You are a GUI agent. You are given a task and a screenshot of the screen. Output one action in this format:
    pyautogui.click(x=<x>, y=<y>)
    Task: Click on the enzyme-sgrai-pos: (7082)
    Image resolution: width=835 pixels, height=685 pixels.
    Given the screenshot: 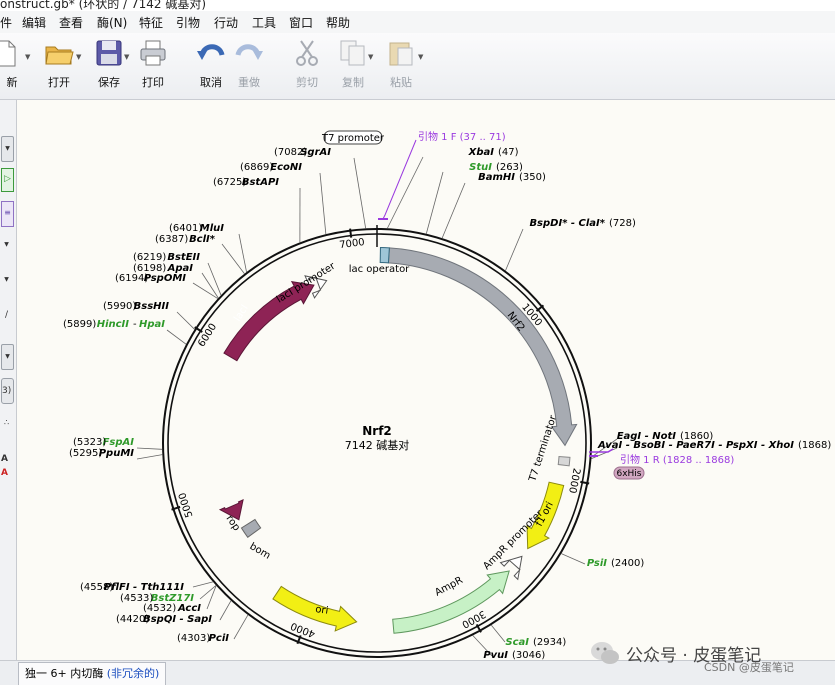 What is the action you would take?
    pyautogui.click(x=290, y=152)
    